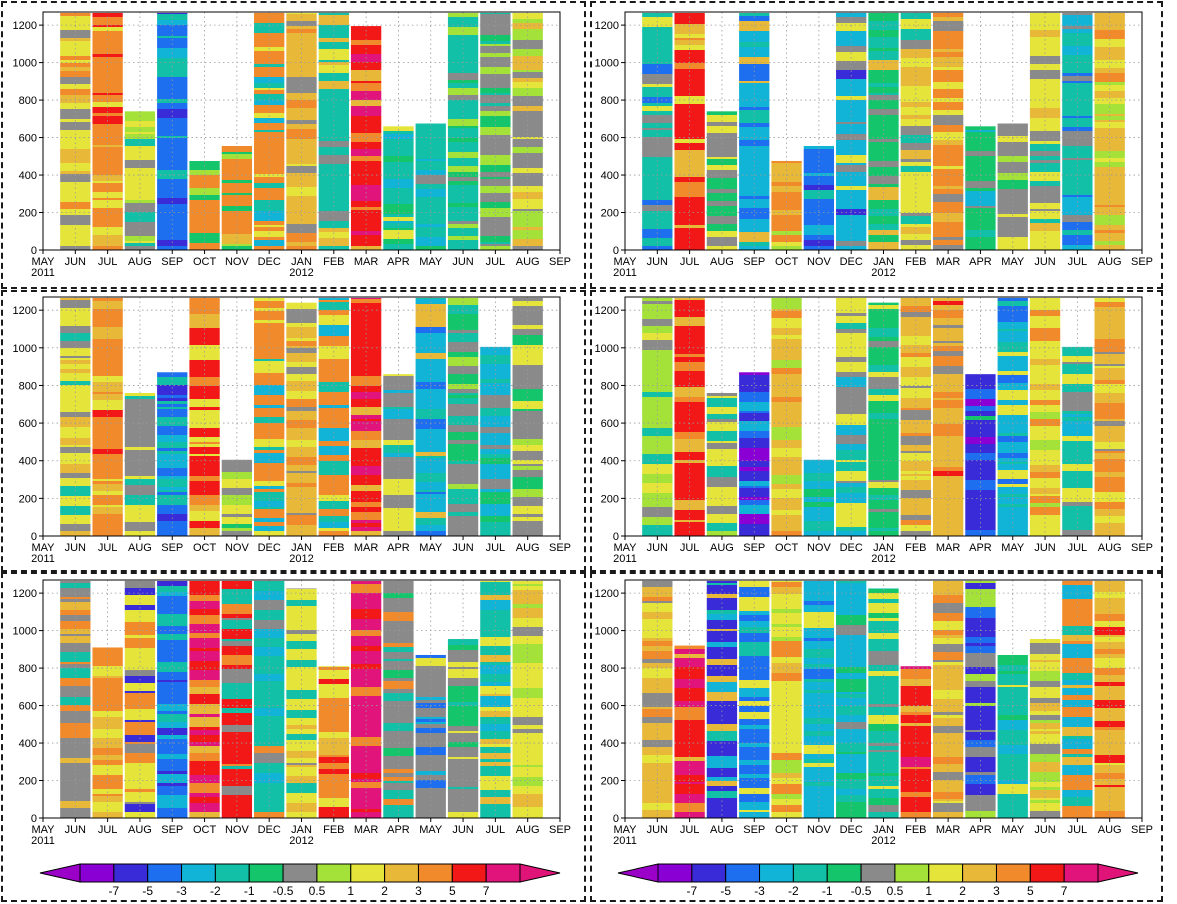 This screenshot has width=1177, height=904. I want to click on colorbar-swatch, so click(810, 873).